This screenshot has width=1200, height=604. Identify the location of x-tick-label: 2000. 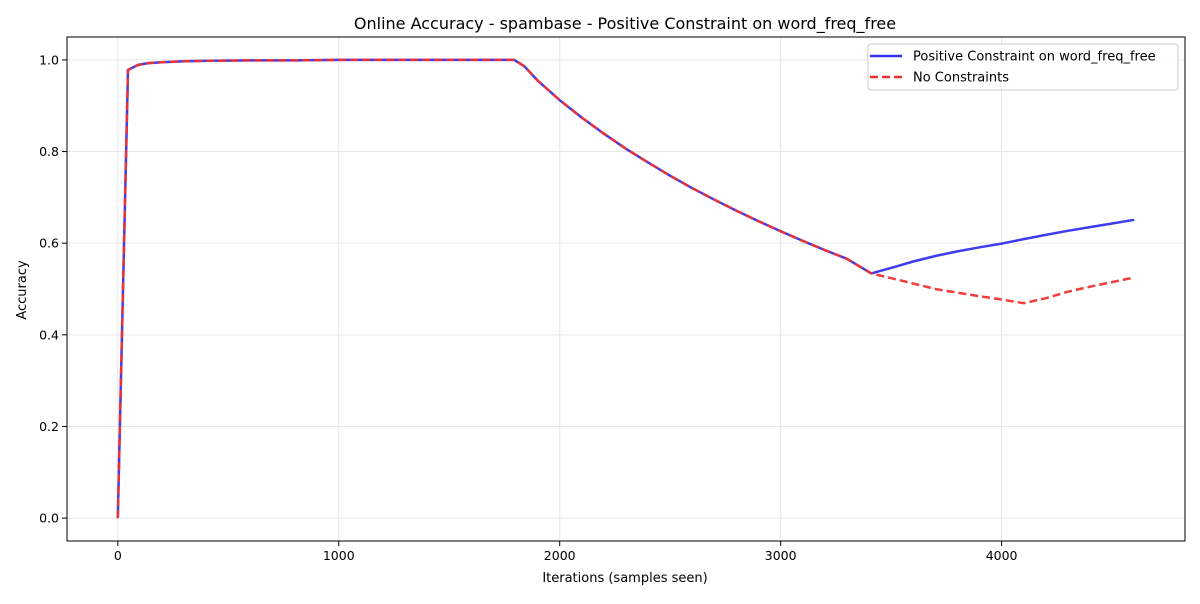
(560, 555).